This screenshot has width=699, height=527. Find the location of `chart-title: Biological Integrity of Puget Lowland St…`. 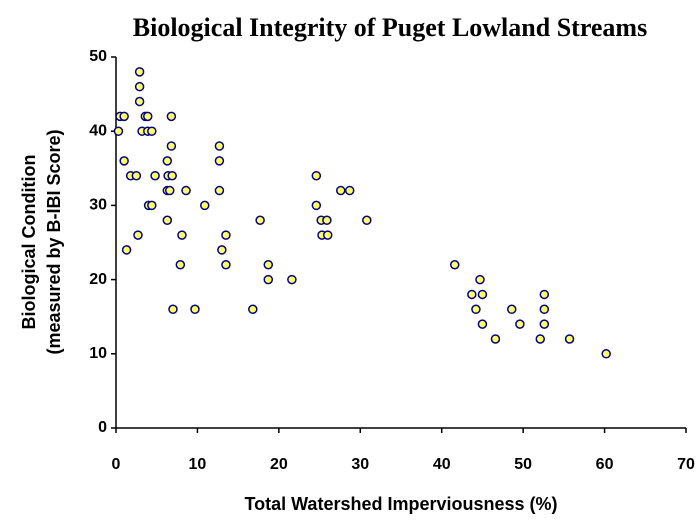

chart-title: Biological Integrity of Puget Lowland St… is located at coordinates (390, 27).